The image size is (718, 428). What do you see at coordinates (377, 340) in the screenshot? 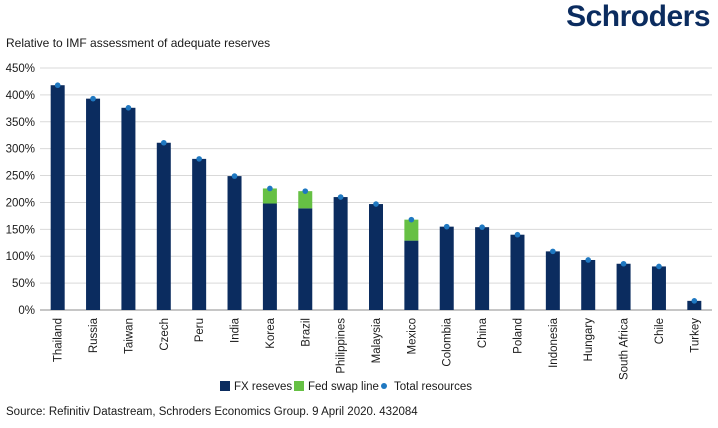
I see `x-tick-label: Malaysia` at bounding box center [377, 340].